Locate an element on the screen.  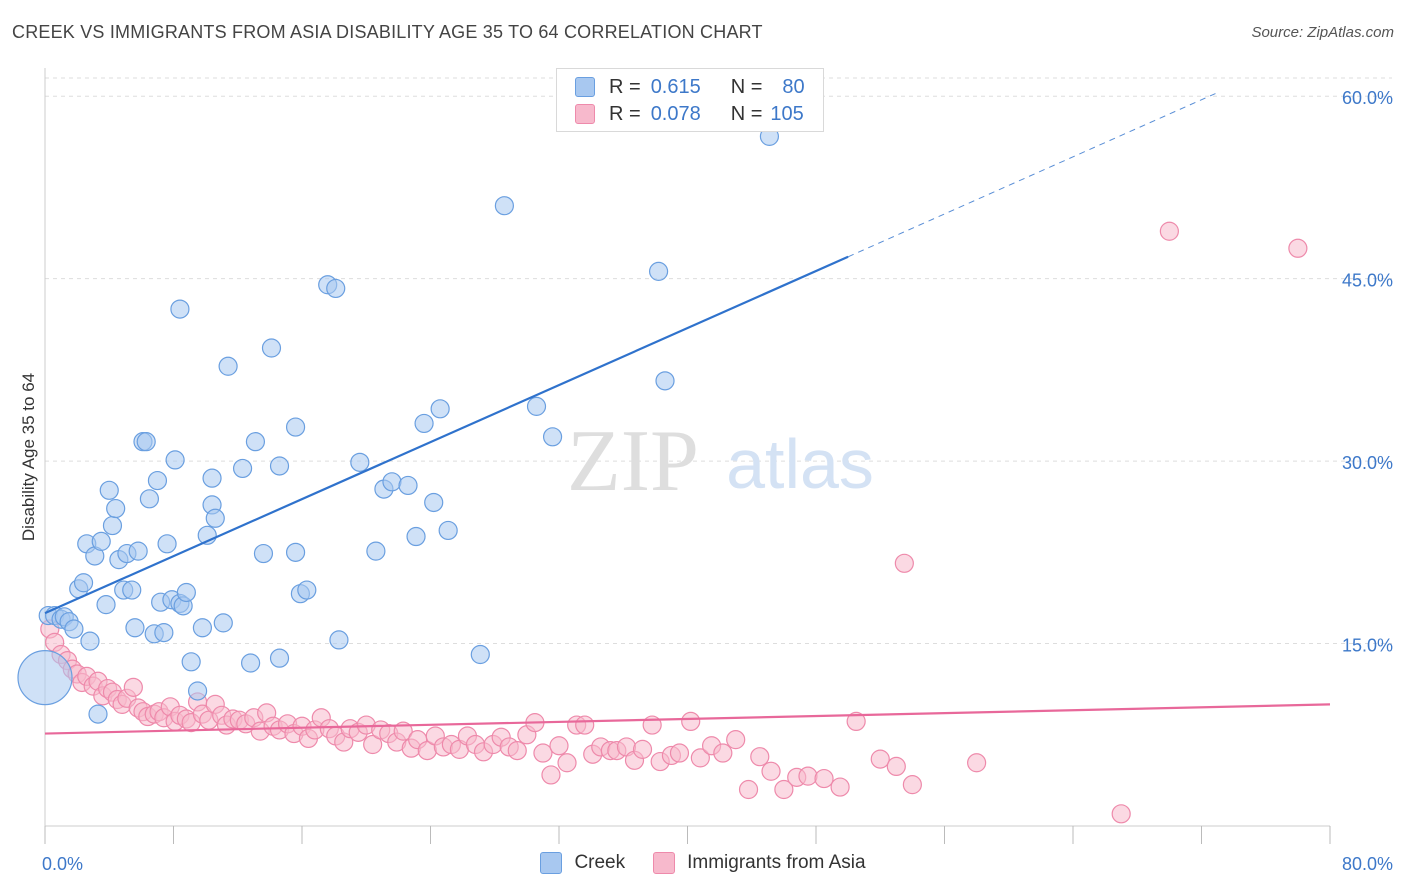
legend-n-value: 105 is located at coordinates (787, 113).